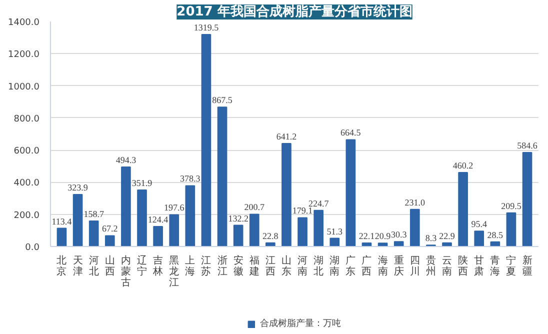 The width and height of the screenshot is (548, 334). Describe the element at coordinates (27, 151) in the screenshot. I see `y-tick-label: 600.0` at that location.